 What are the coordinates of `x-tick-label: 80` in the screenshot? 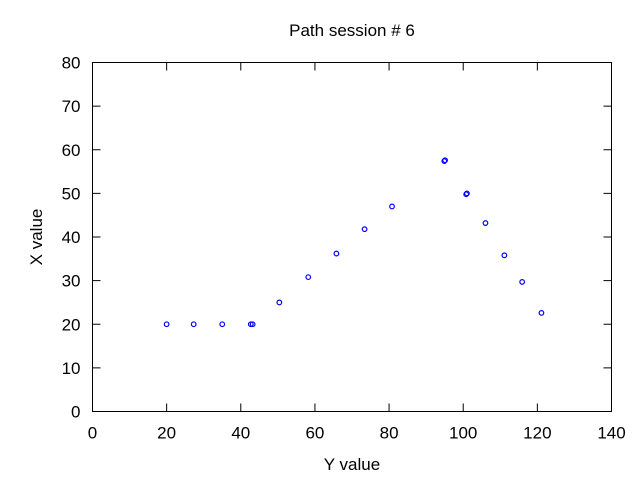 It's located at (389, 433).